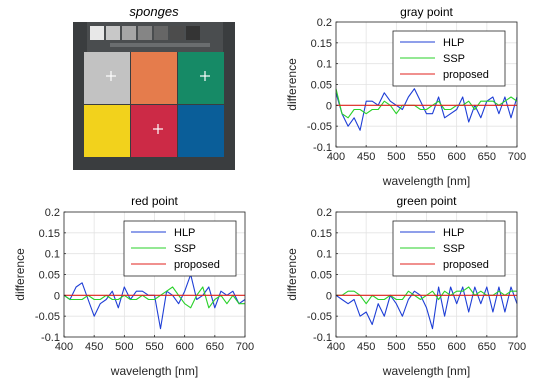 The width and height of the screenshot is (538, 379). Describe the element at coordinates (426, 12) in the screenshot. I see `chart-title: gray point` at that location.